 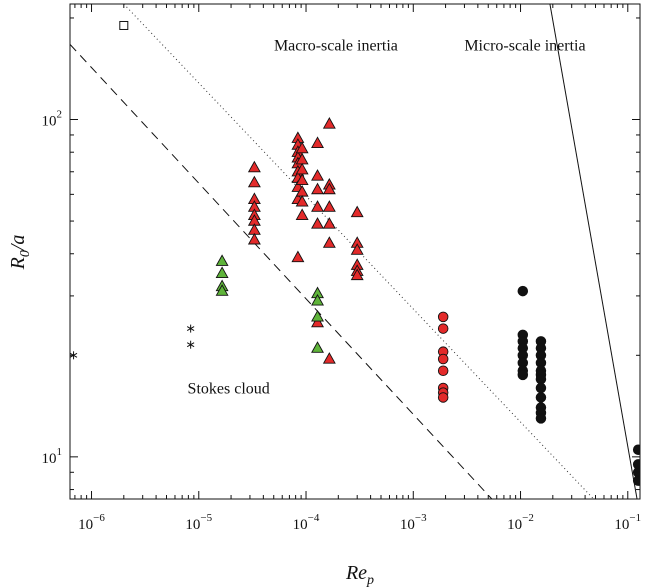 What do you see at coordinates (627, 522) in the screenshot?
I see `x-tick-label: 10⁻¹` at bounding box center [627, 522].